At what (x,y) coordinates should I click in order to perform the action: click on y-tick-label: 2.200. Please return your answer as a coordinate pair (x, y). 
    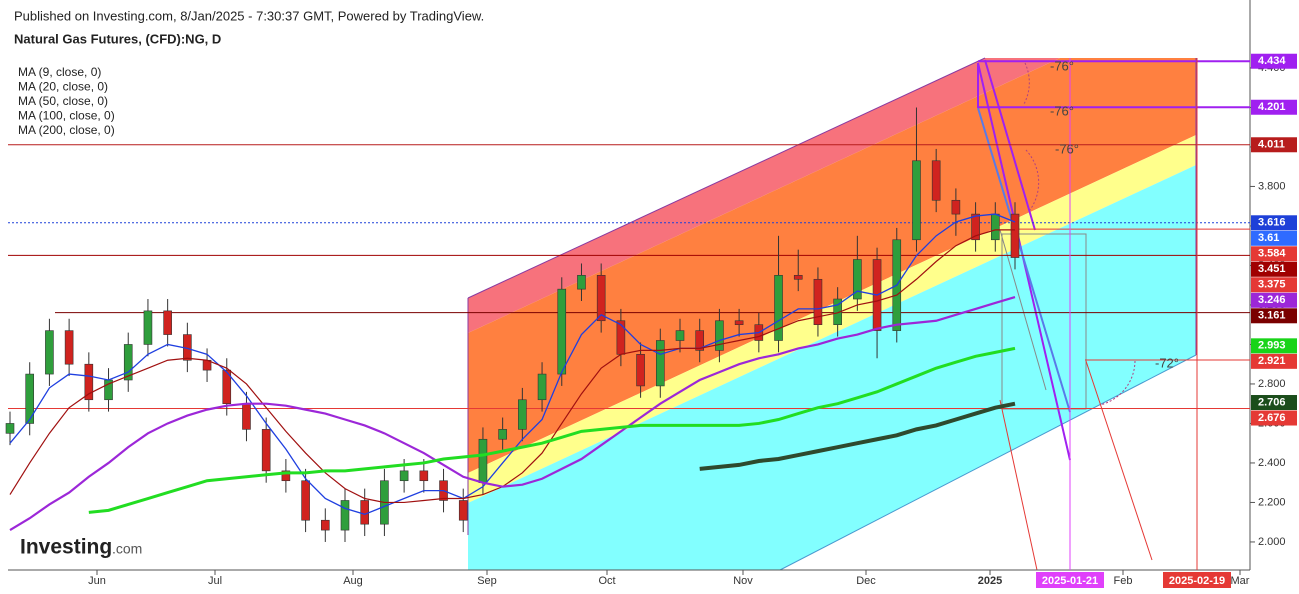
    Looking at the image, I should click on (1272, 502).